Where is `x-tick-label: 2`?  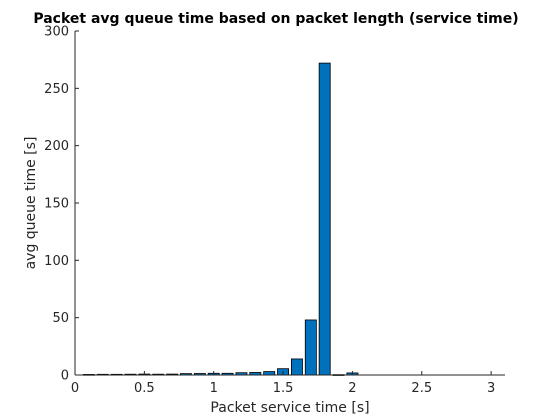
x-tick-label: 2 is located at coordinates (352, 388).